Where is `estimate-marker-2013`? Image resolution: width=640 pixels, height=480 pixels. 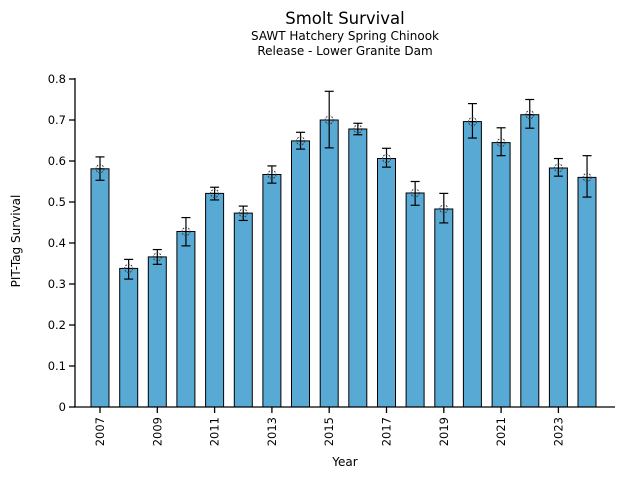
estimate-marker-2013 is located at coordinates (272, 175).